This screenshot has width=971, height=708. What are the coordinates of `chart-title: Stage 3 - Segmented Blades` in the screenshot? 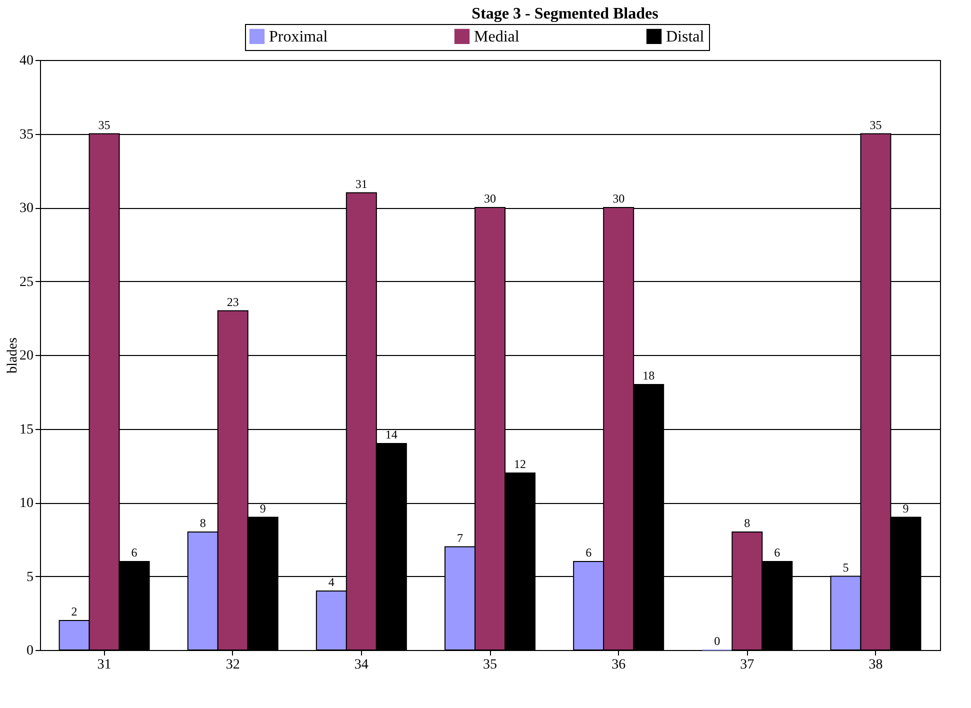 It's located at (565, 14).